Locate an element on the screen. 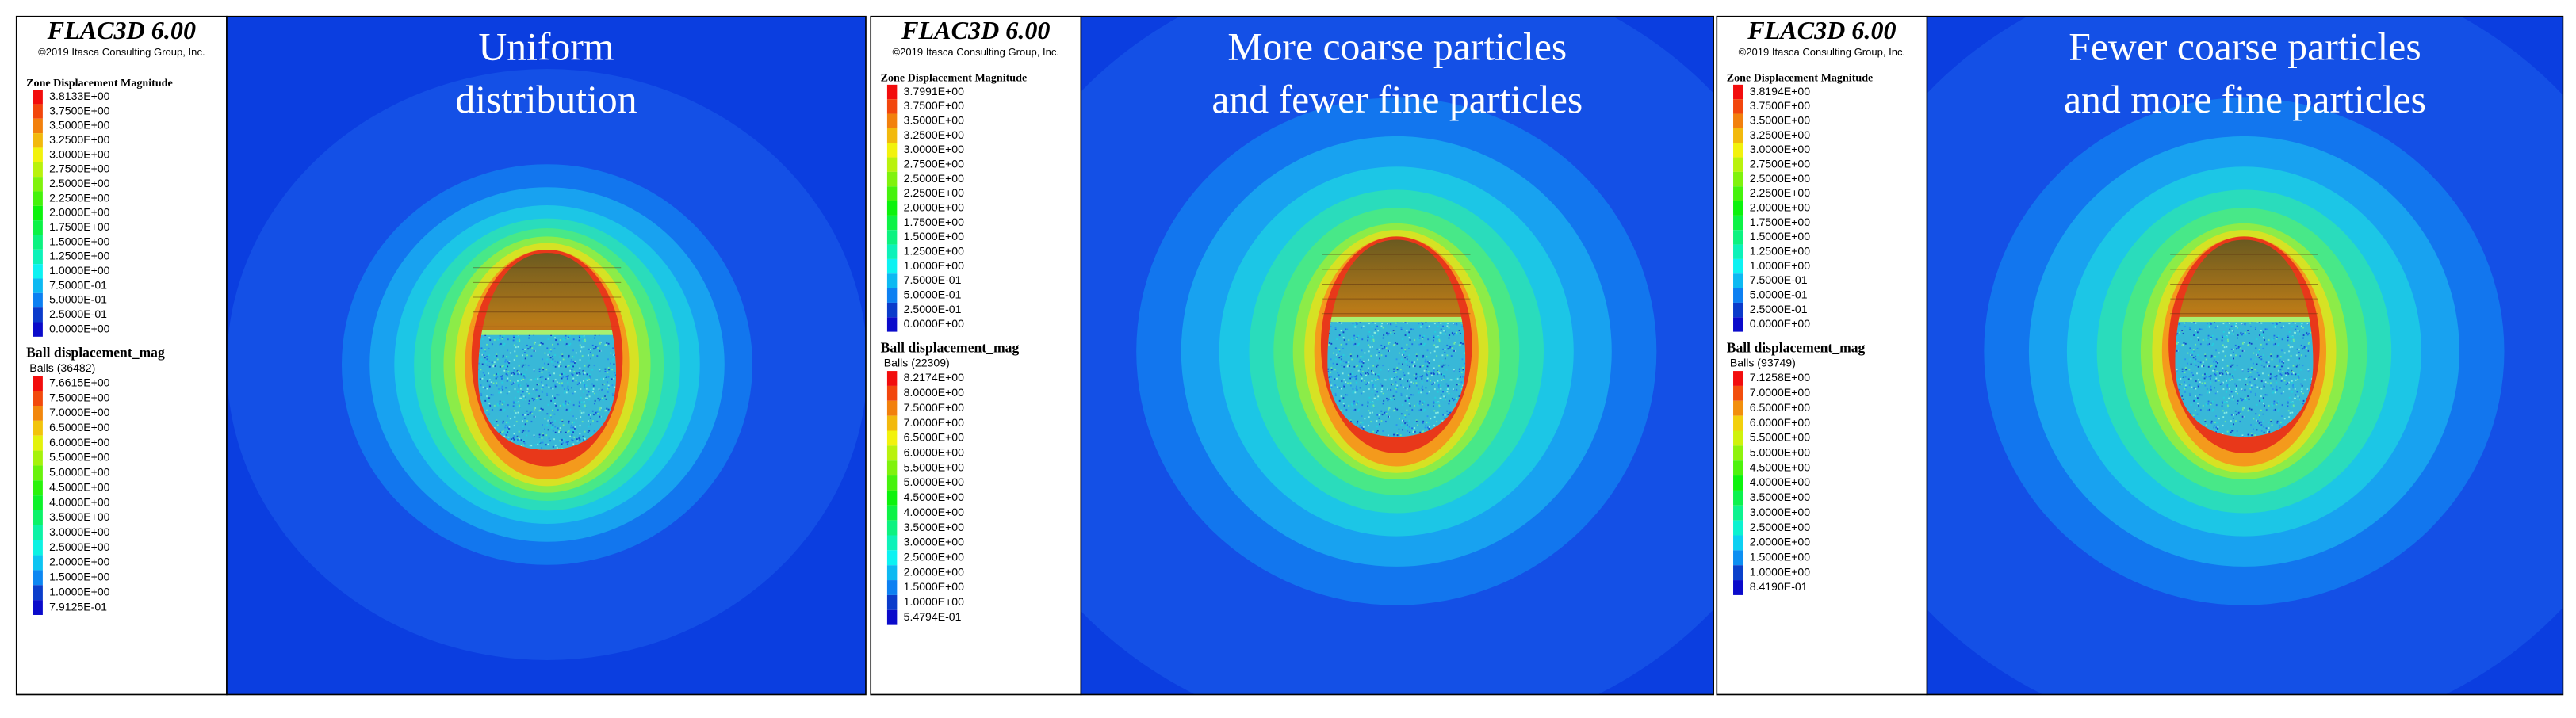  legend-label: 8.4190E-01 is located at coordinates (1779, 586).